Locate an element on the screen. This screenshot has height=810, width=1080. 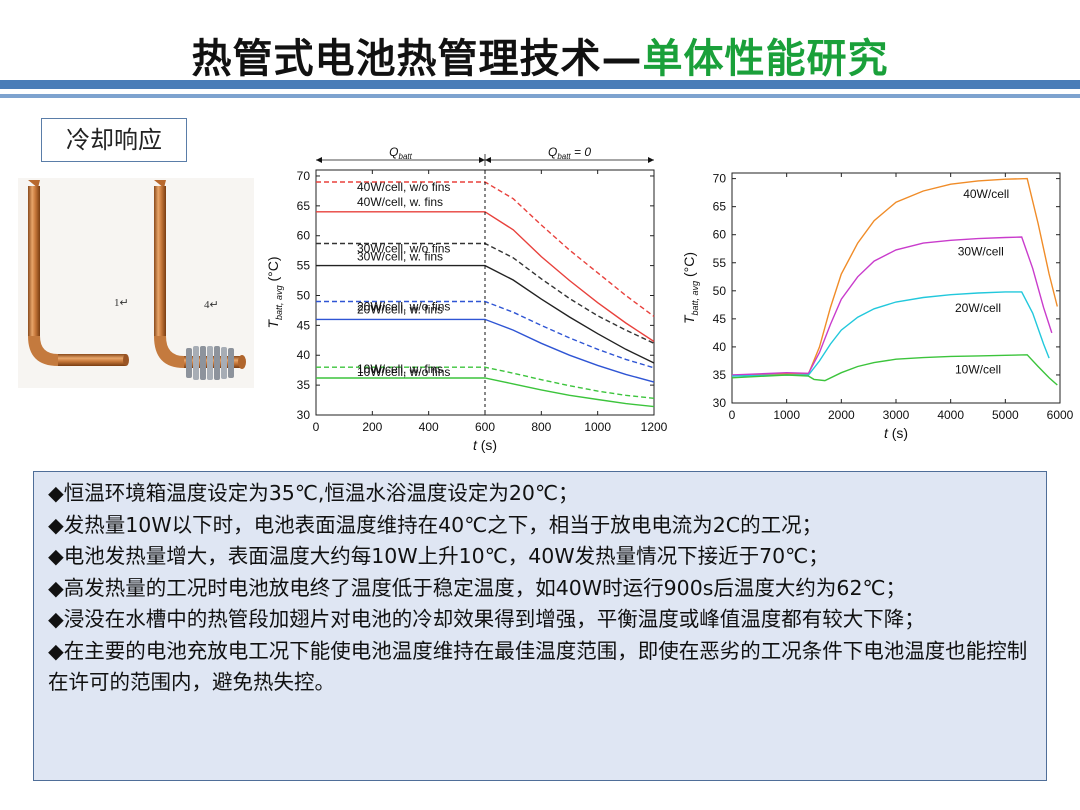
fins is located at coordinates (210, 363).